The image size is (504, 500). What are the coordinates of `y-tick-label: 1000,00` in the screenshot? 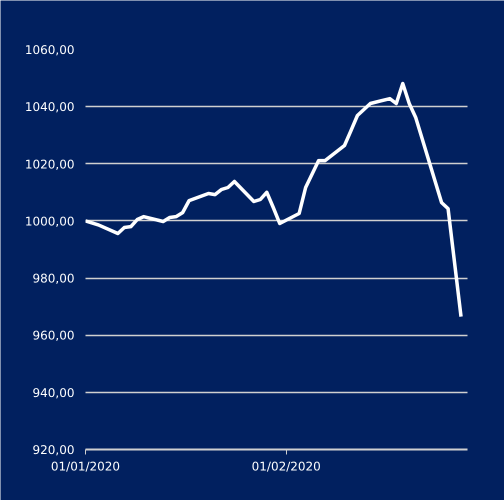 It's located at (49, 221).